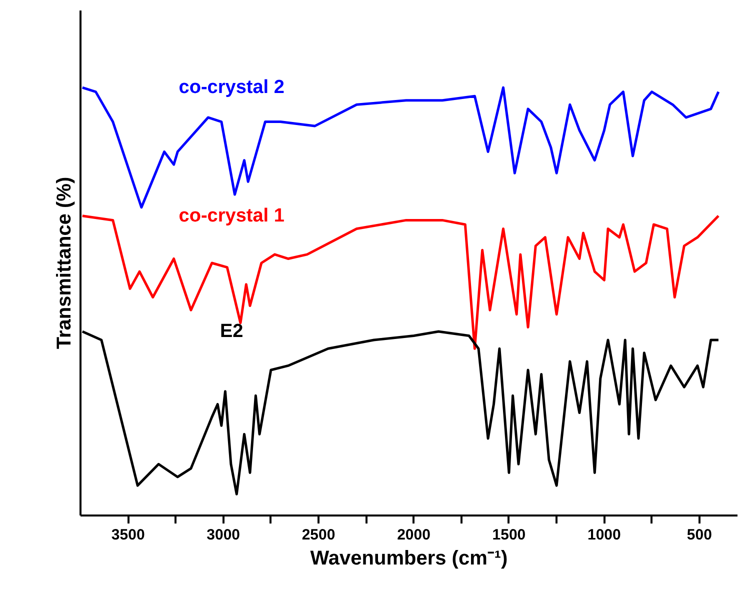  What do you see at coordinates (231, 215) in the screenshot?
I see `series-label: co-crystal 1` at bounding box center [231, 215].